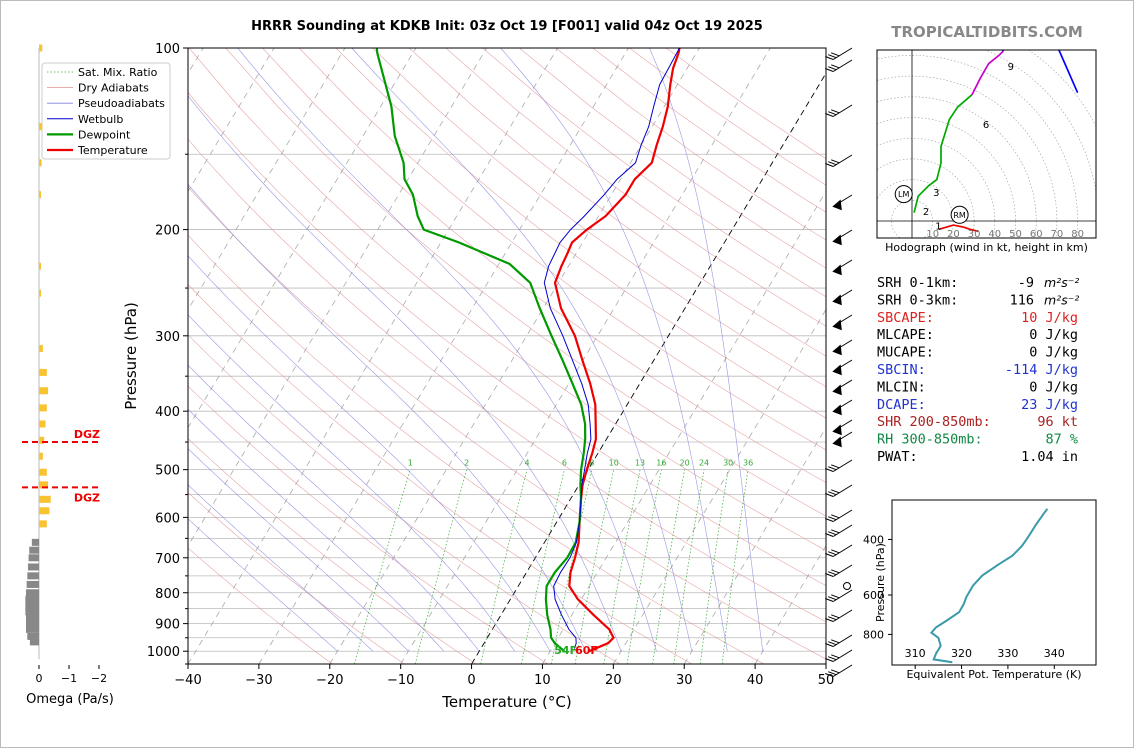 The image size is (1134, 748). I want to click on omega-tick-label: 0, so click(39, 678).